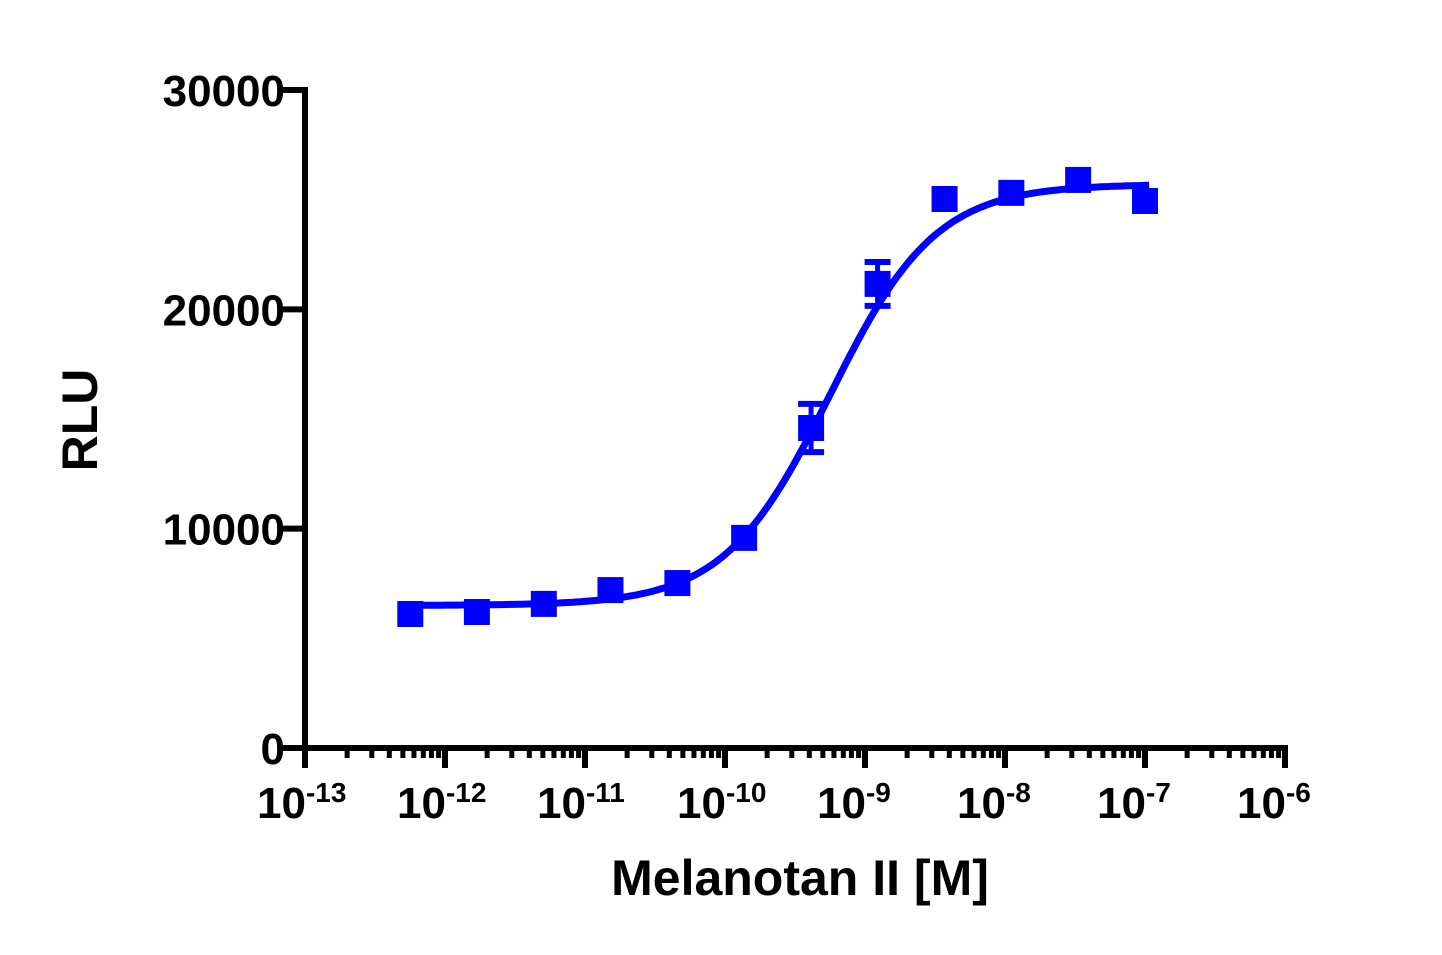 The image size is (1442, 955). I want to click on y-axis-title: RLU, so click(80, 420).